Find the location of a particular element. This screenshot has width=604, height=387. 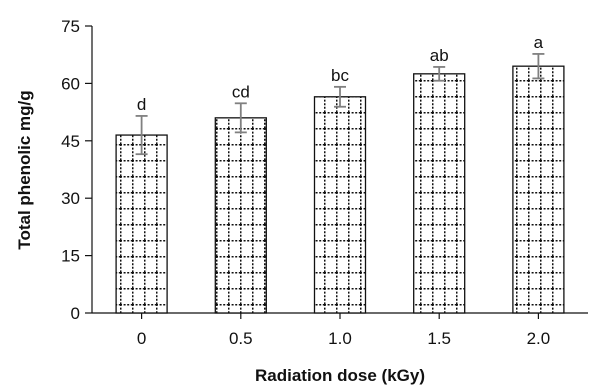

x-axis-title: Radiation dose (kGy) is located at coordinates (340, 375).